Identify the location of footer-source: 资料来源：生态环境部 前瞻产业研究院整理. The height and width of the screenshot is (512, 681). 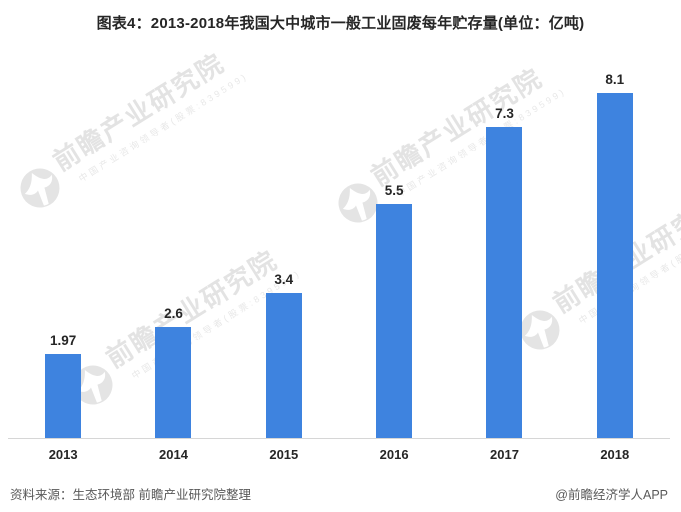
(130, 495).